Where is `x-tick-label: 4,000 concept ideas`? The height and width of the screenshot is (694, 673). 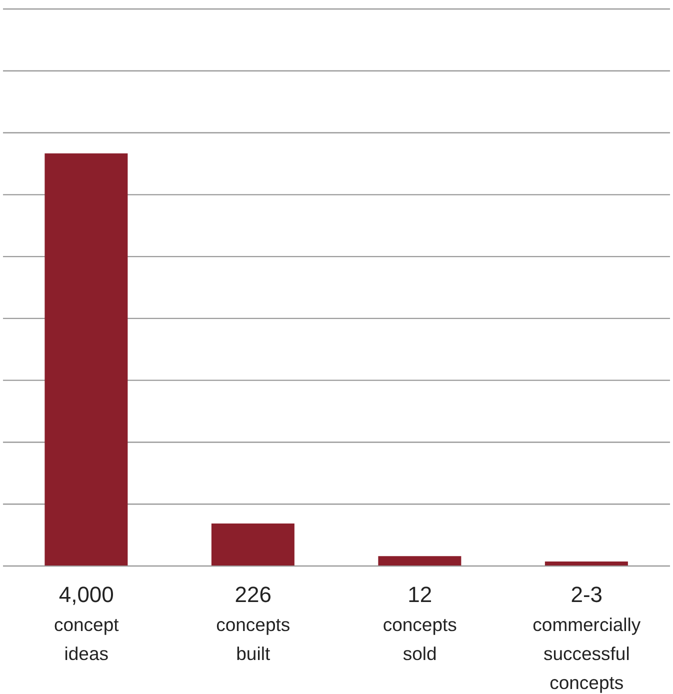
x-tick-label: 4,000 concept ideas is located at coordinates (86, 623).